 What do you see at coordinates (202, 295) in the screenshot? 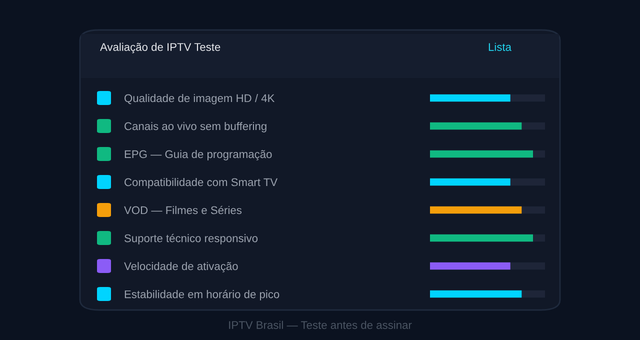
I see `y-tick-label: Estabilidade em horário de pico` at bounding box center [202, 295].